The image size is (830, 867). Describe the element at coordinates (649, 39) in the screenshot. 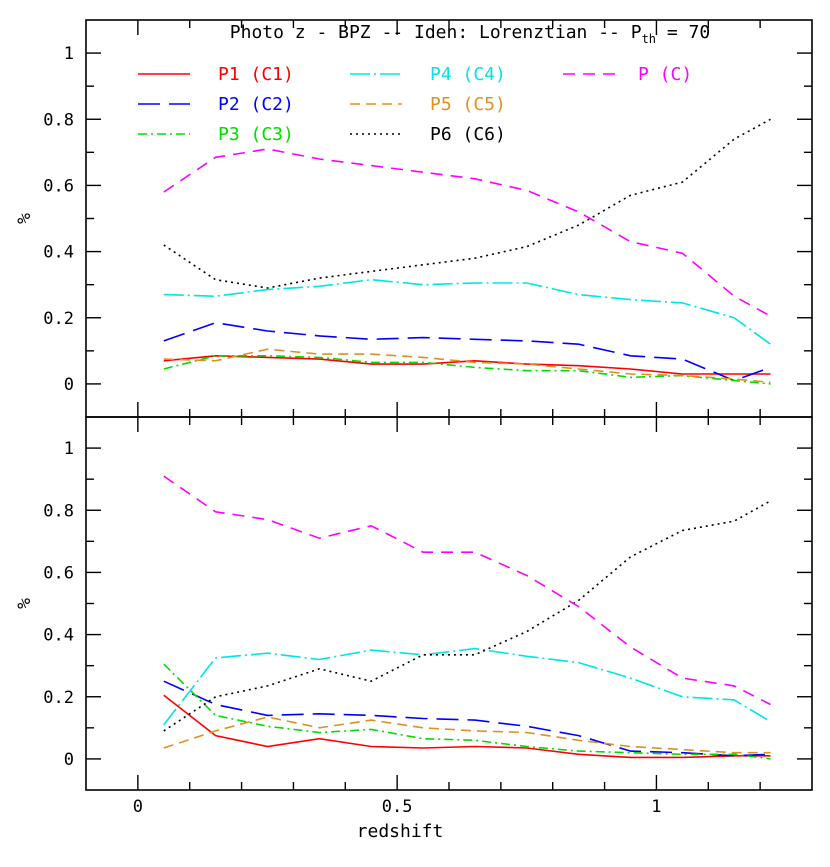

I see `title-subscript: th` at that location.